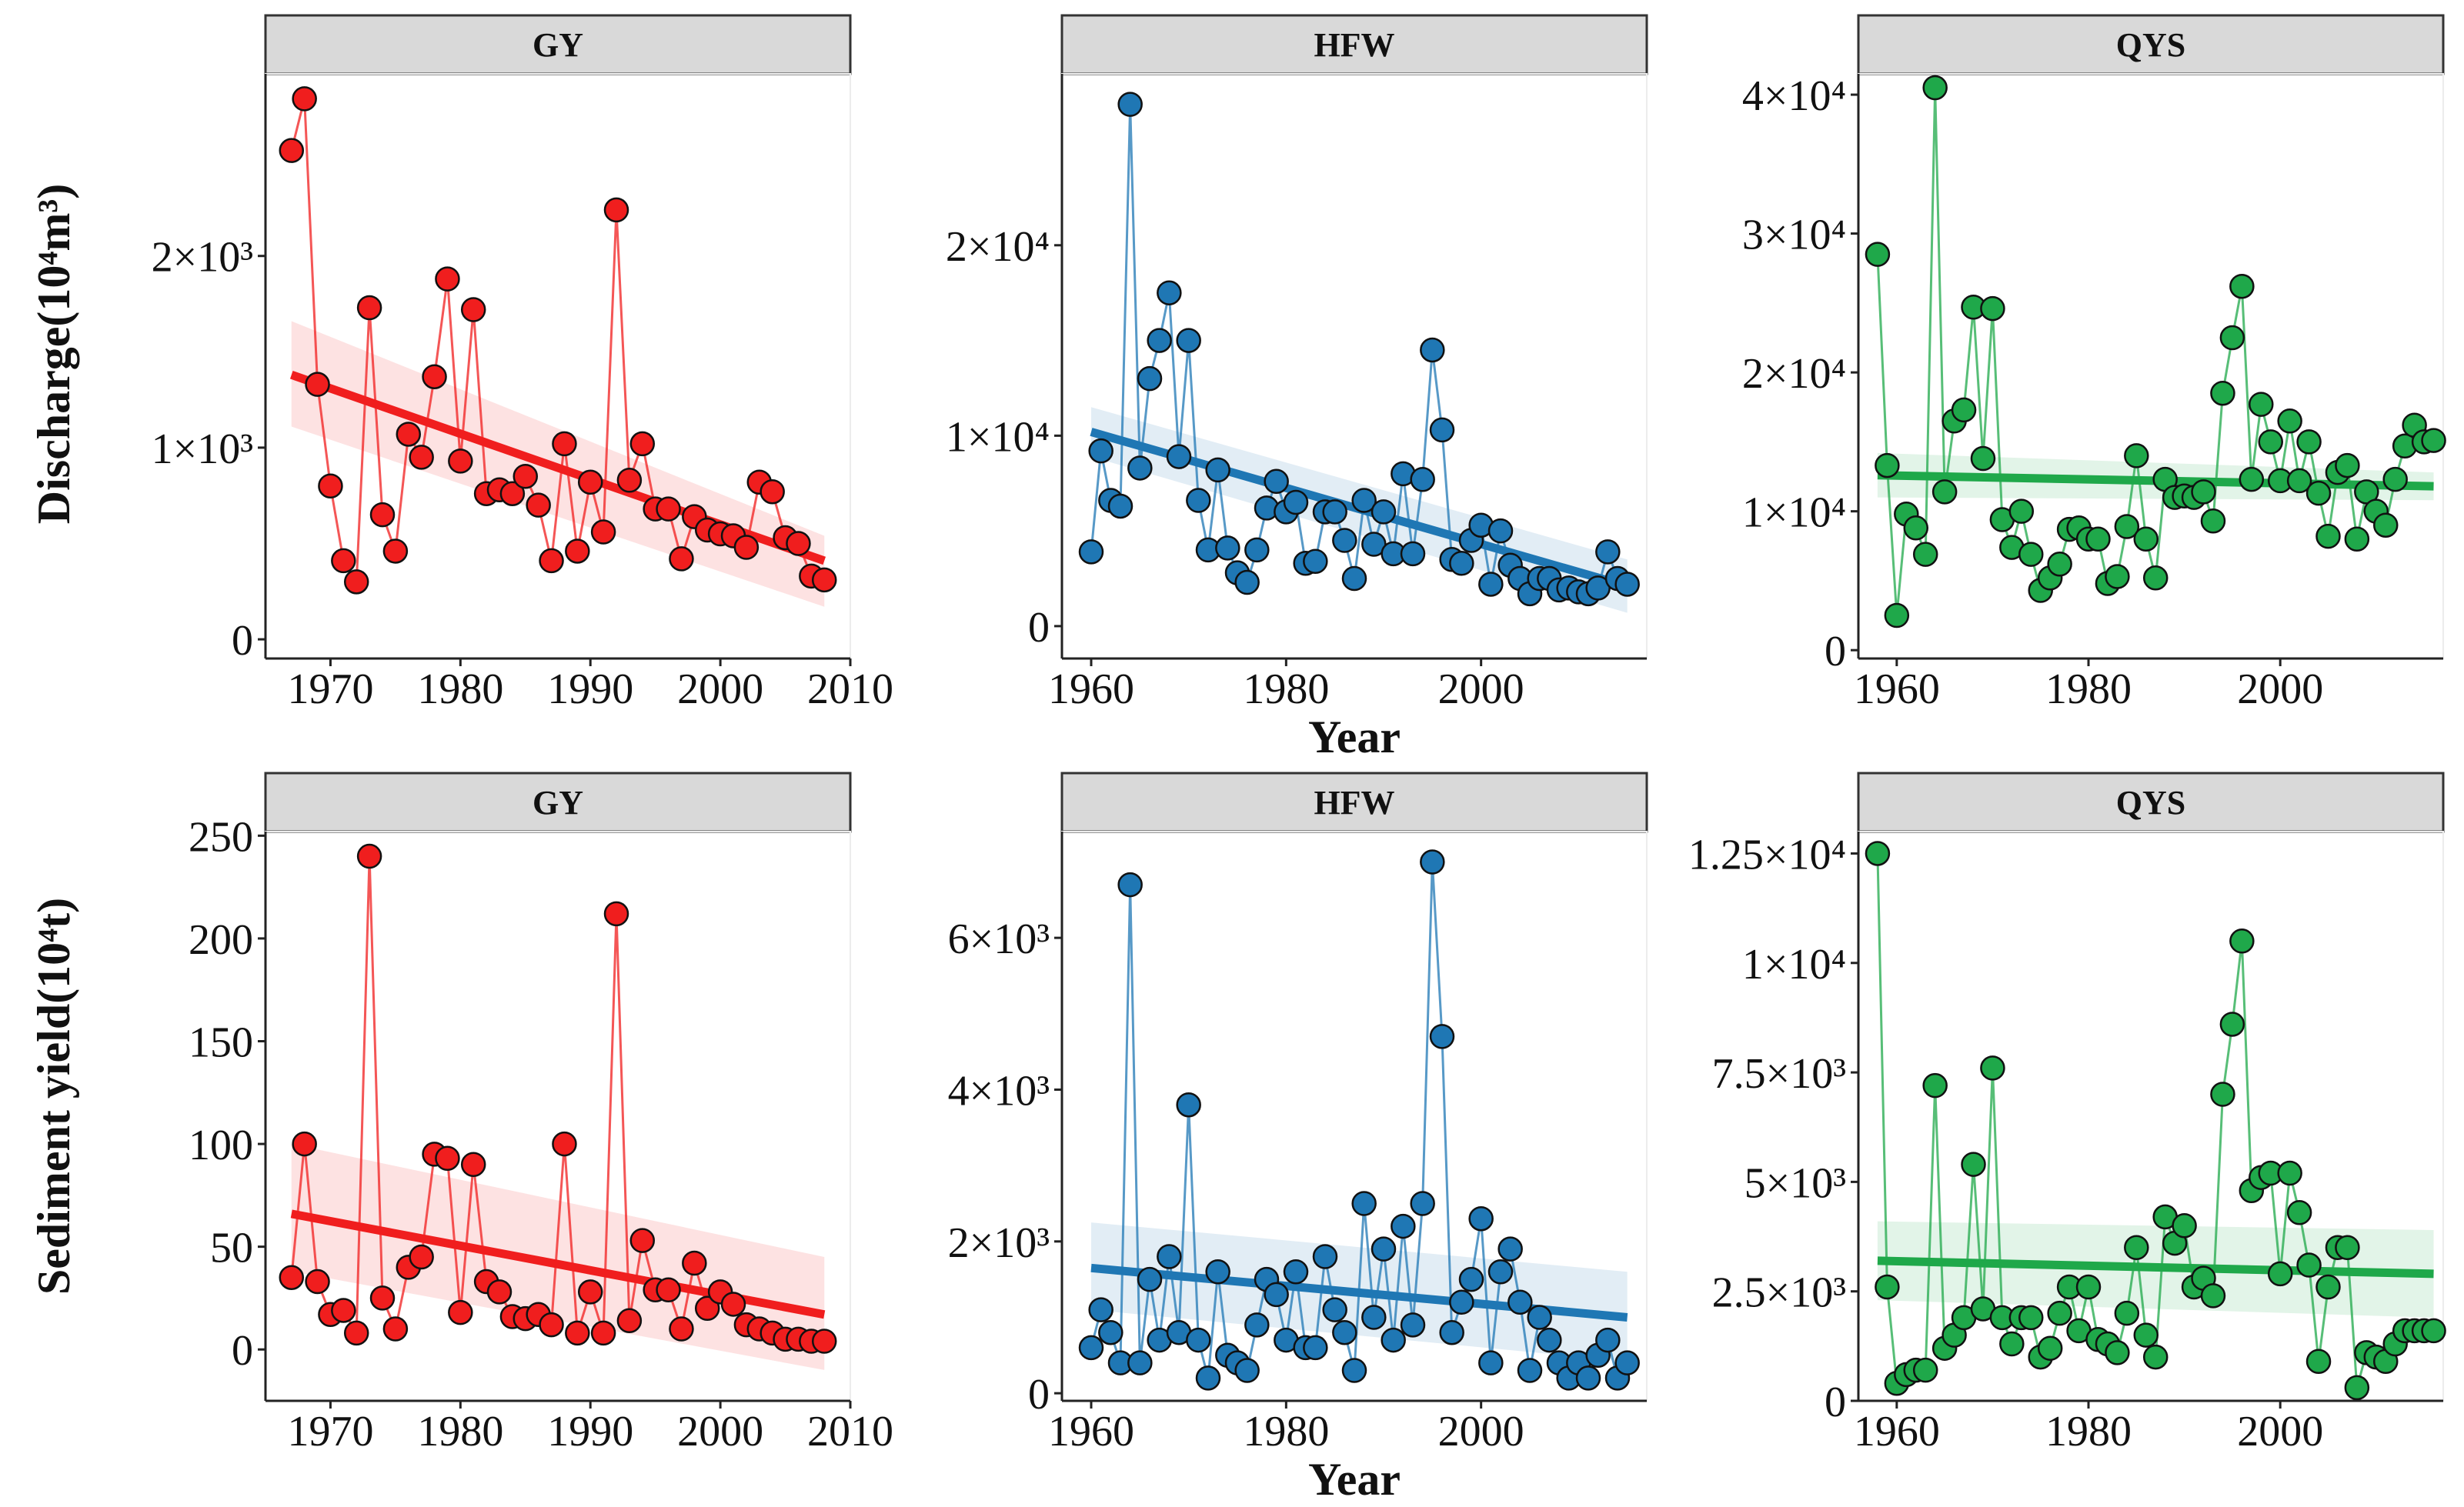  What do you see at coordinates (221, 837) in the screenshot?
I see `y-tick-label: 250` at bounding box center [221, 837].